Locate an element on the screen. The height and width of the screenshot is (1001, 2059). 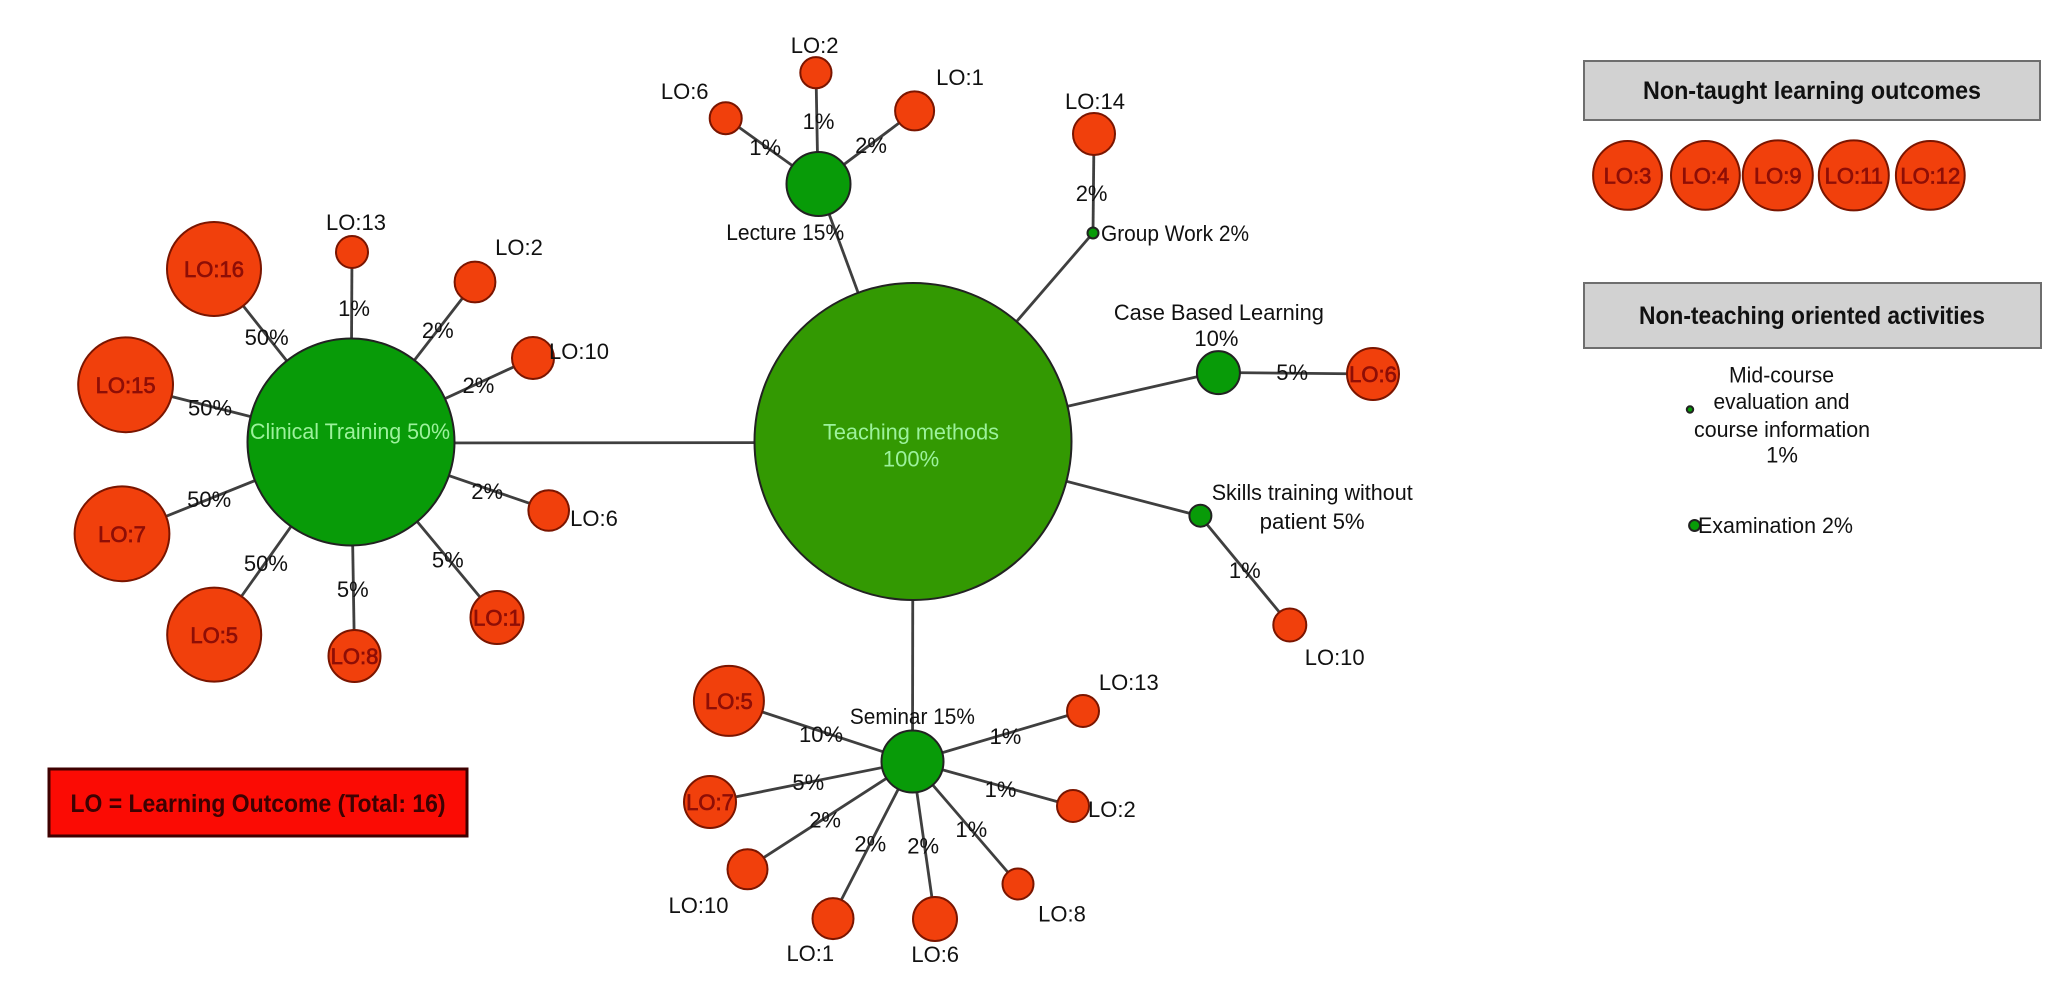
svg-text: LO:3 is located at coordinates (1628, 175).